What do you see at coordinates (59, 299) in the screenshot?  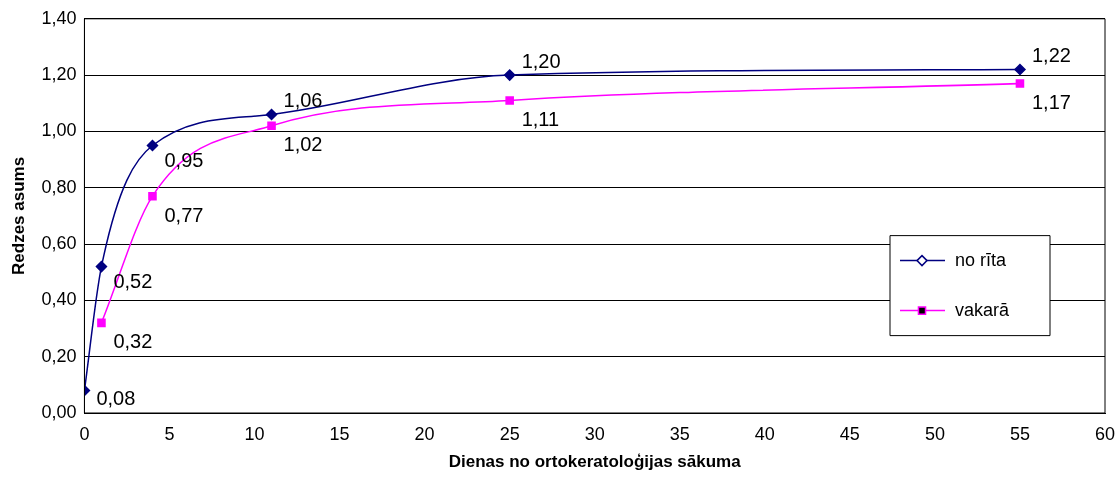 I see `y-tick-label: 0,40` at bounding box center [59, 299].